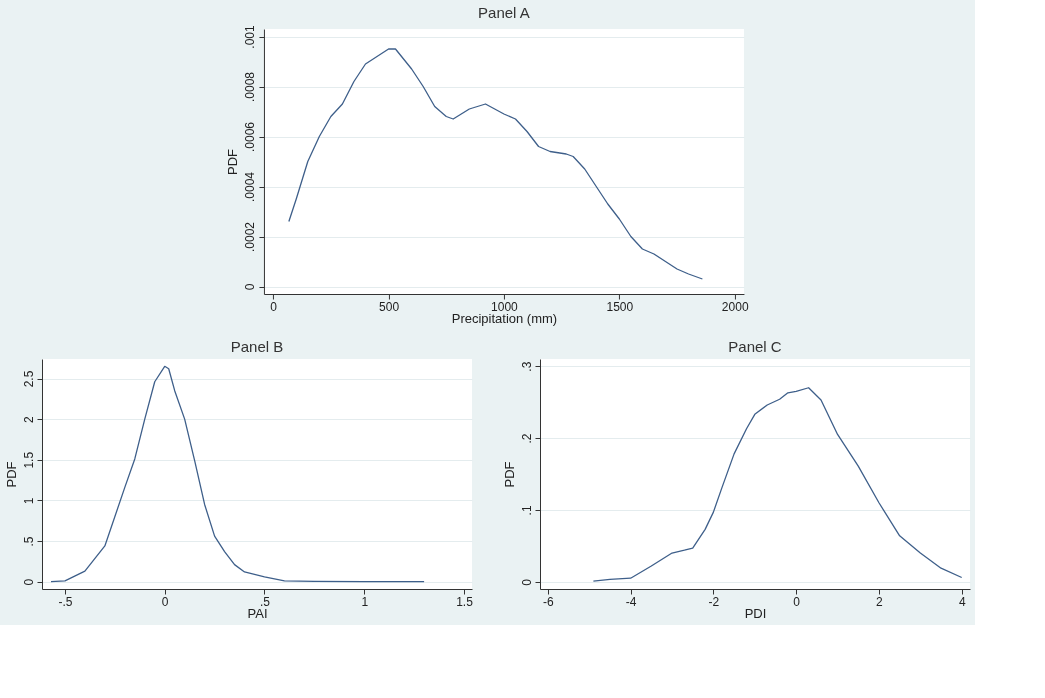 This screenshot has height=698, width=1045. What do you see at coordinates (28, 379) in the screenshot?
I see `y-tick-label: 2.5` at bounding box center [28, 379].